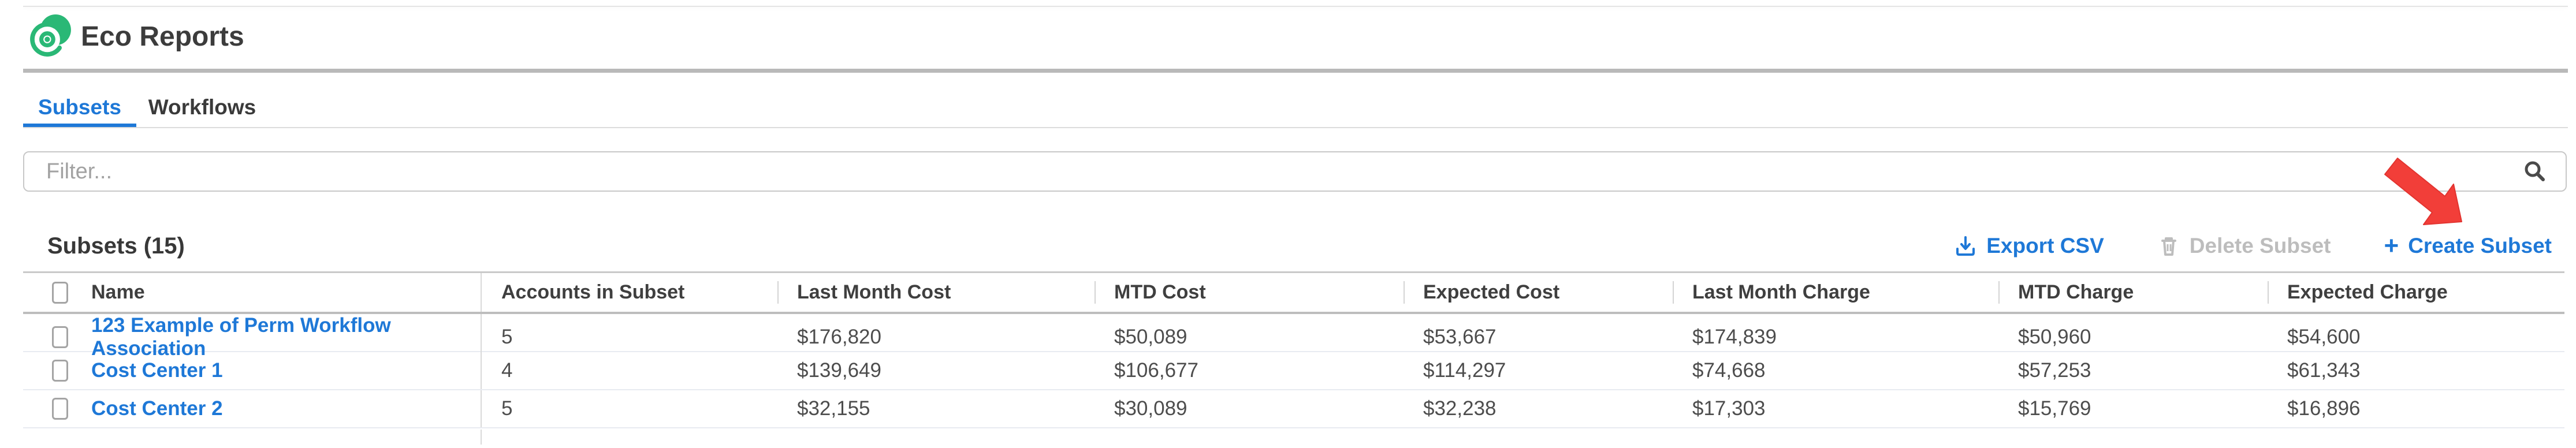 Image resolution: width=2576 pixels, height=448 pixels. What do you see at coordinates (1295, 71) in the screenshot?
I see `header-divider` at bounding box center [1295, 71].